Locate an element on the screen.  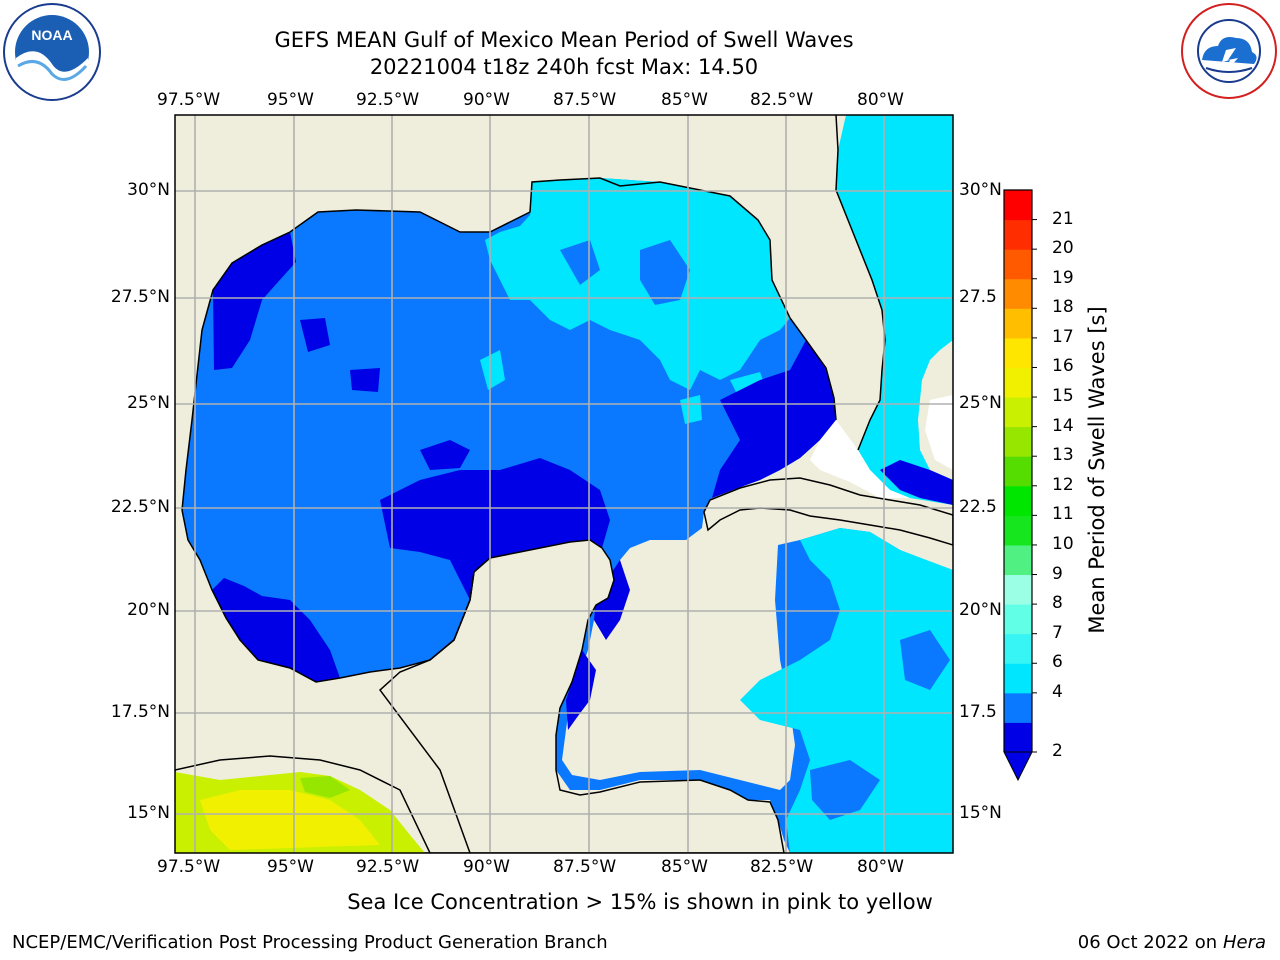
atlantic-swell-field is located at coordinates (894, 310).